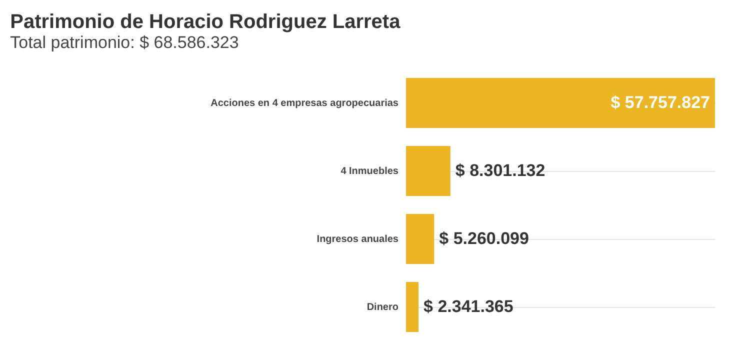 Image resolution: width=750 pixels, height=349 pixels. Describe the element at coordinates (382, 307) in the screenshot. I see `y-tick-label: Dinero` at that location.